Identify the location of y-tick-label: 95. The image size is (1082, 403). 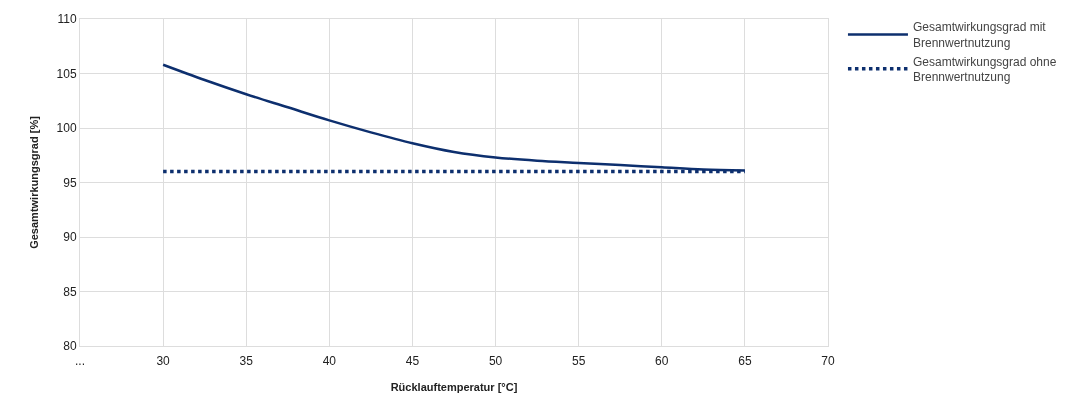
(70, 182).